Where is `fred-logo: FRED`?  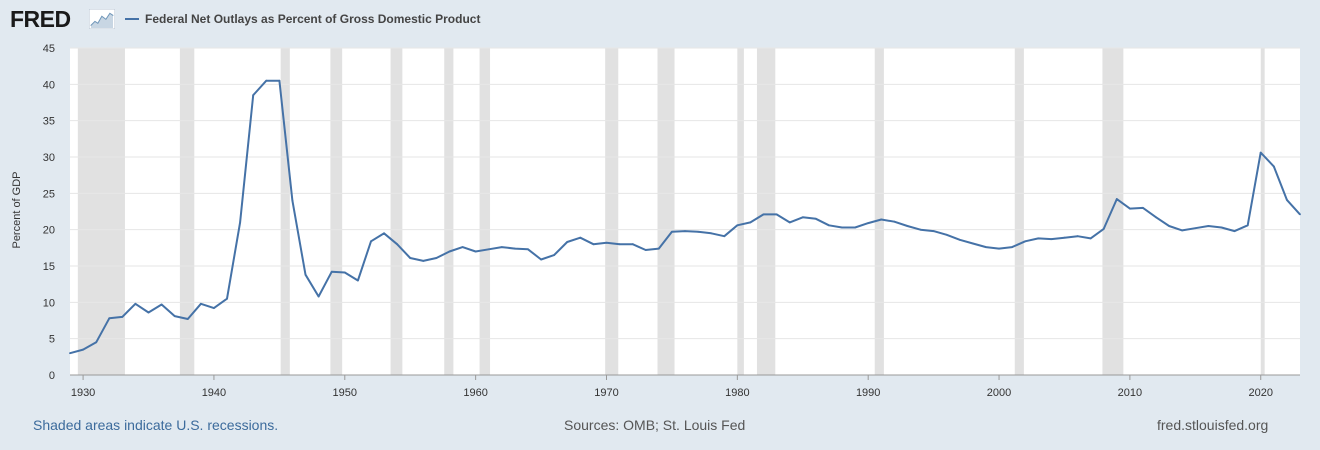
fred-logo: FRED is located at coordinates (40, 19).